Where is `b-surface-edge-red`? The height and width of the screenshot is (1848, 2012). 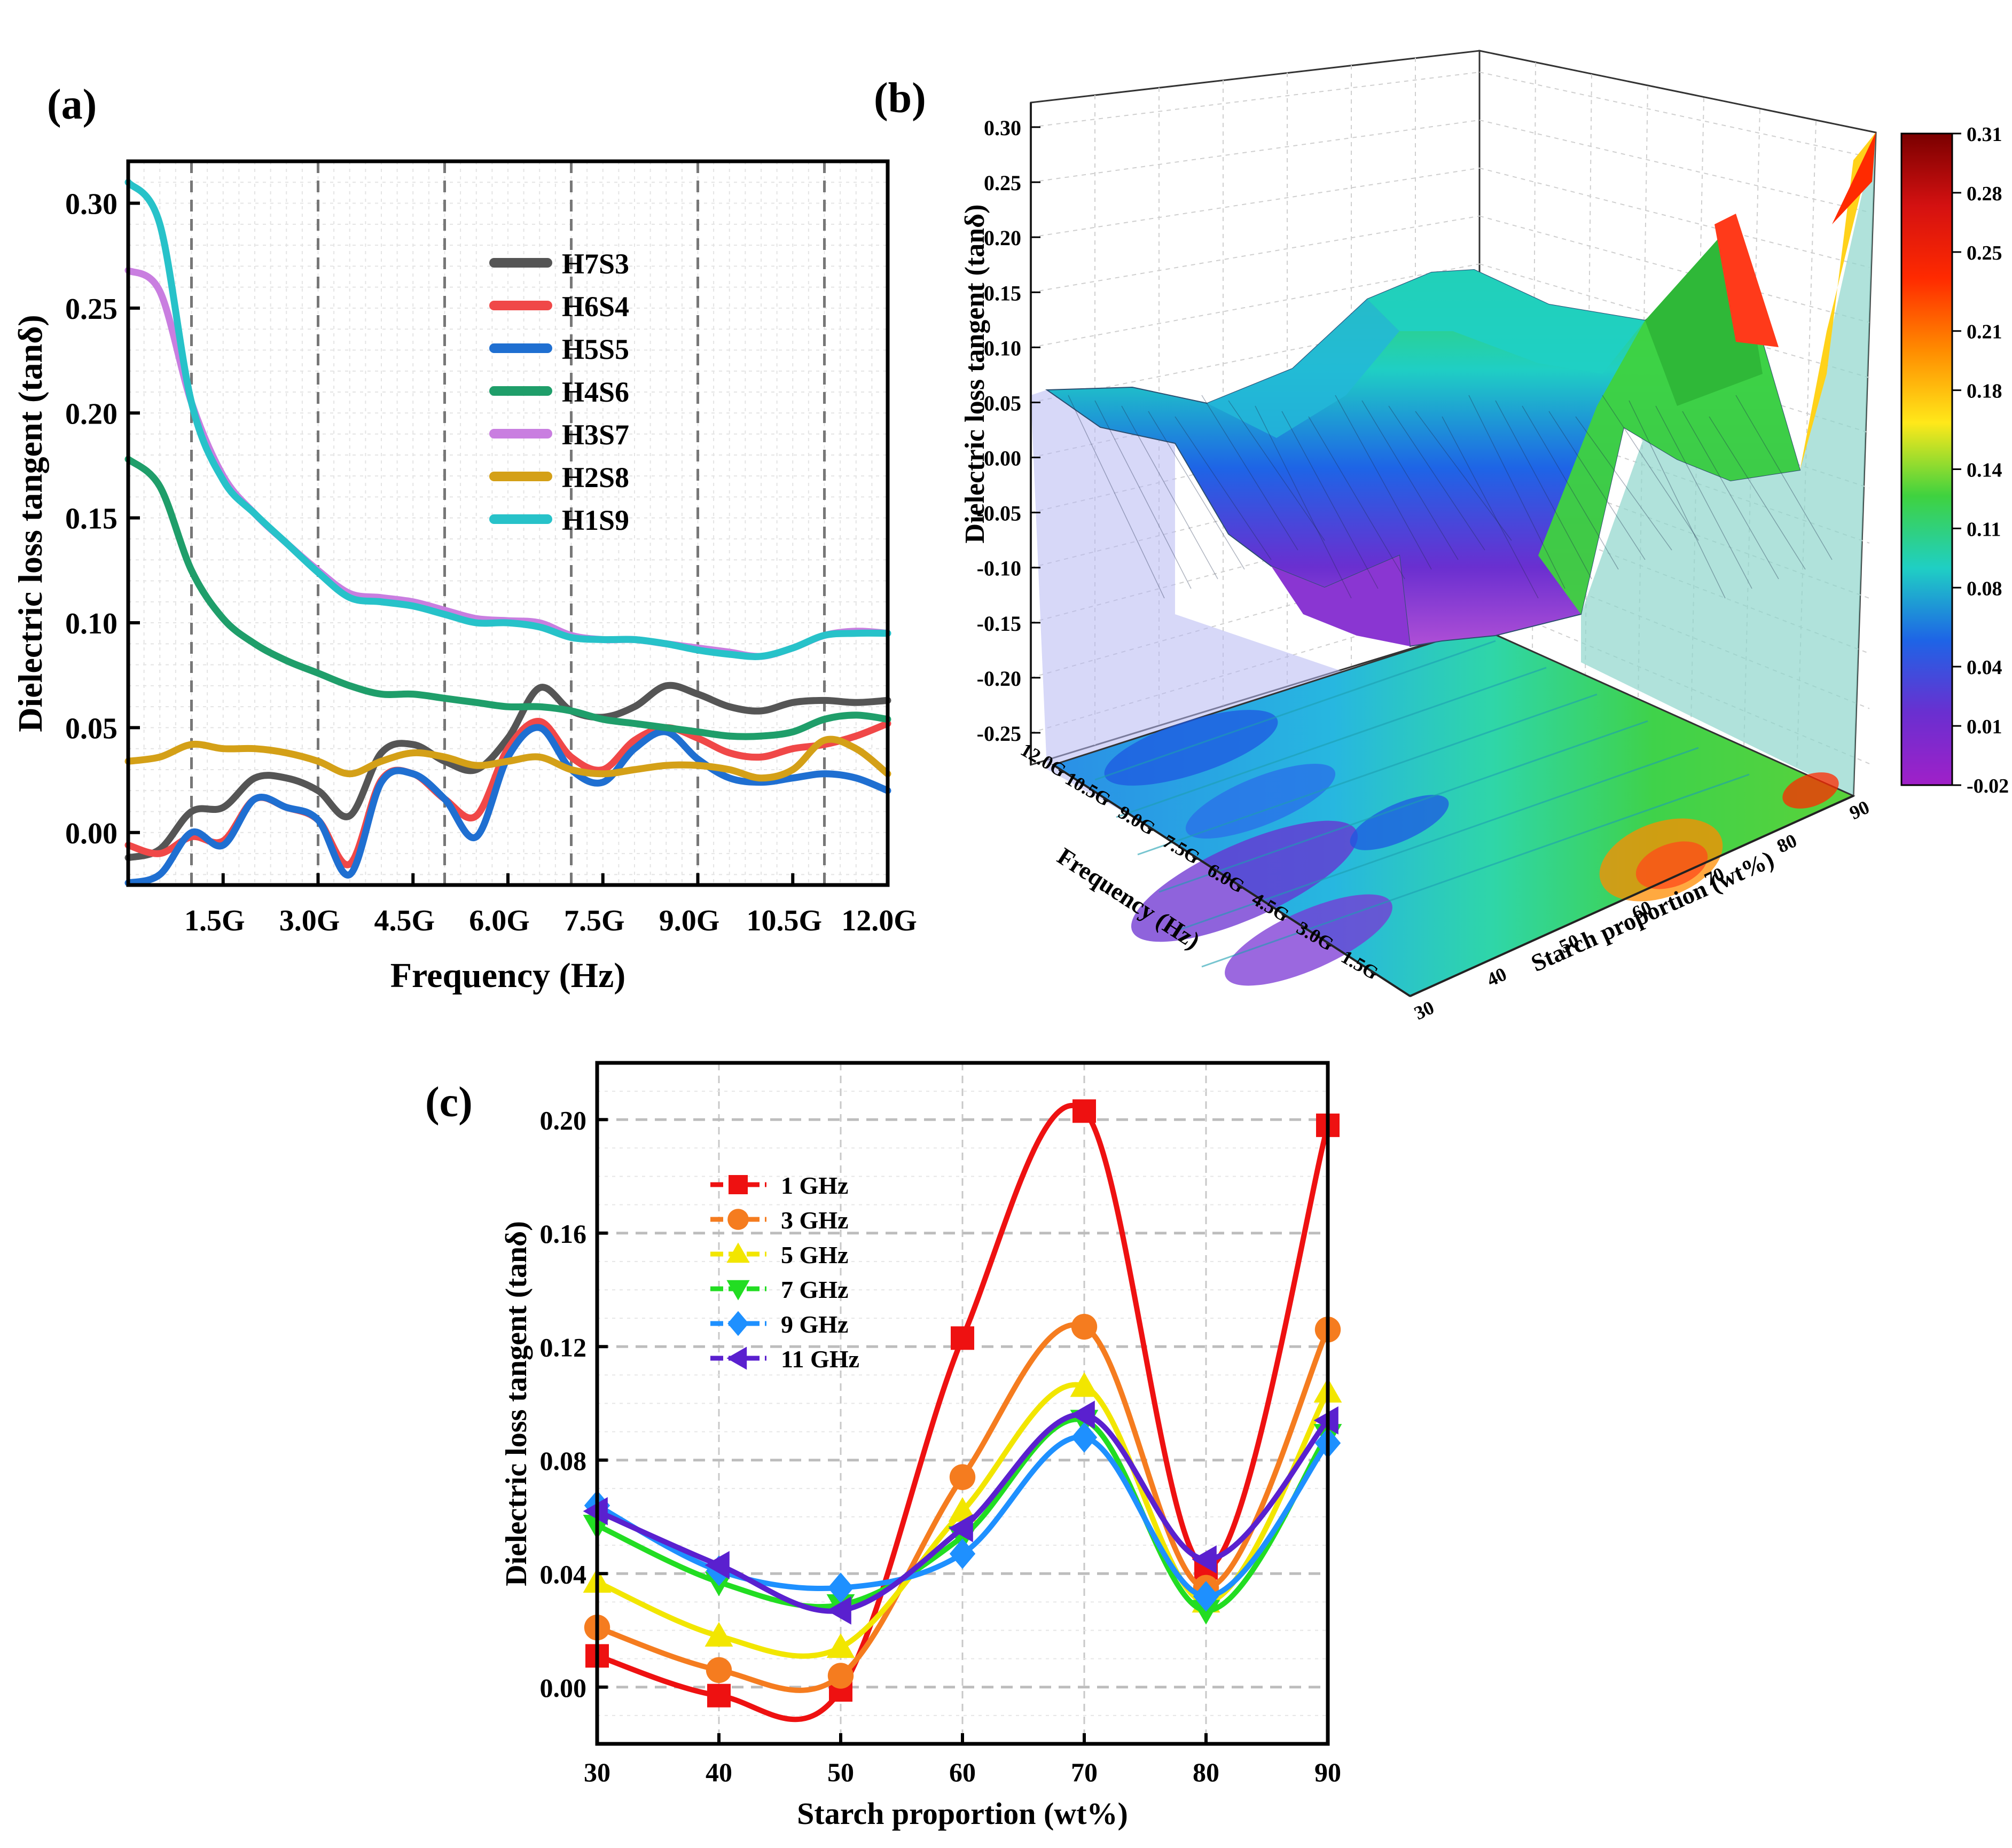 b-surface-edge-red is located at coordinates (1854, 178).